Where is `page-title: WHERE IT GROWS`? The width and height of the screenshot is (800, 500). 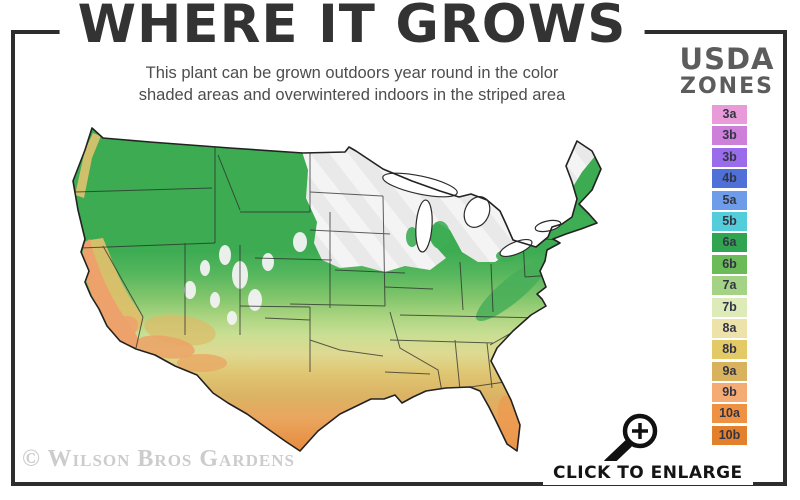 page-title: WHERE IT GROWS is located at coordinates (352, 28).